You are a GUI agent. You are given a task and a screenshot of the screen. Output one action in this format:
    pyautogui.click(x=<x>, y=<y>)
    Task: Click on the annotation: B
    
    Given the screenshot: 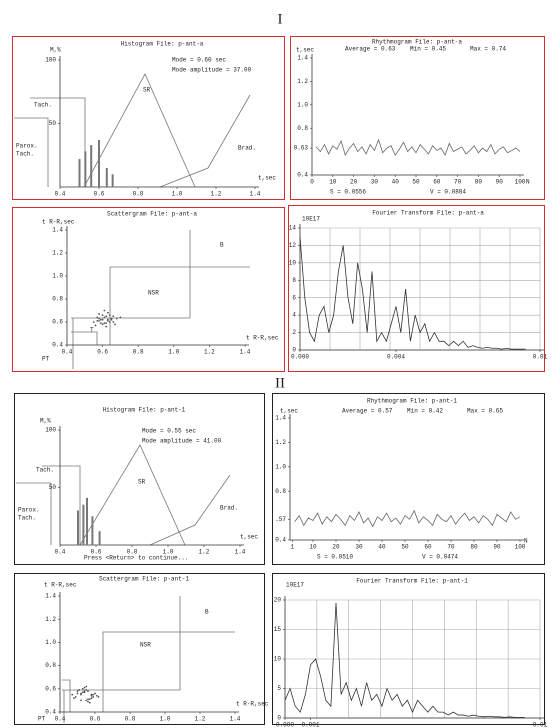 What is the action you would take?
    pyautogui.click(x=207, y=612)
    